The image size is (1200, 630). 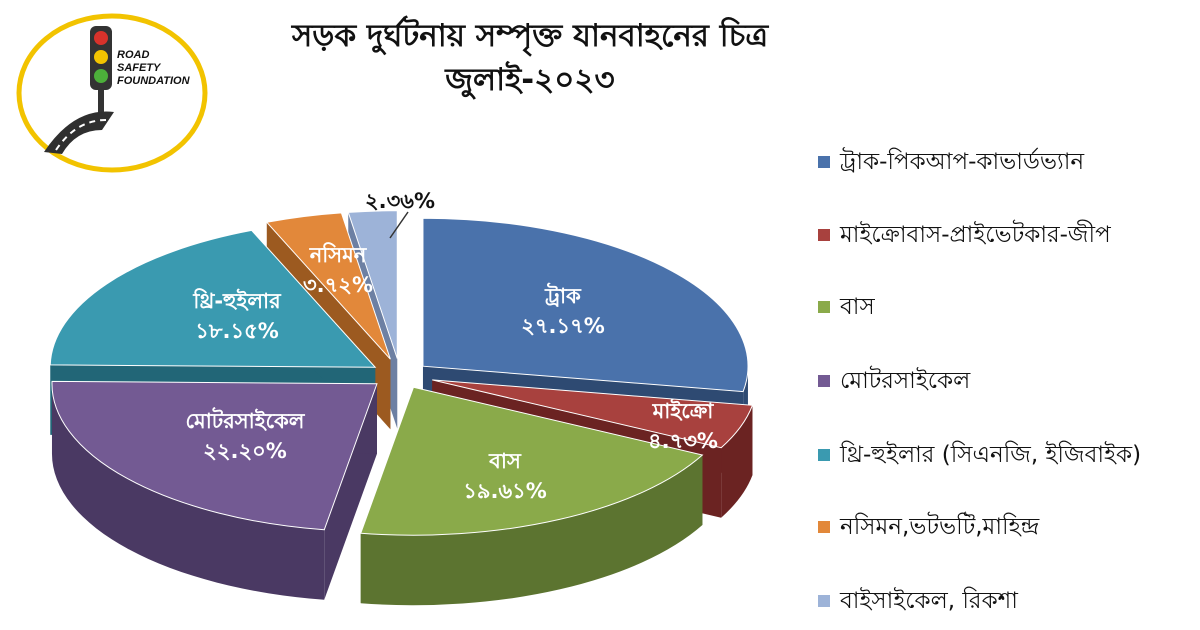 What do you see at coordinates (563, 326) in the screenshot?
I see `slice-value-label-0: ২৭.১৭%` at bounding box center [563, 326].